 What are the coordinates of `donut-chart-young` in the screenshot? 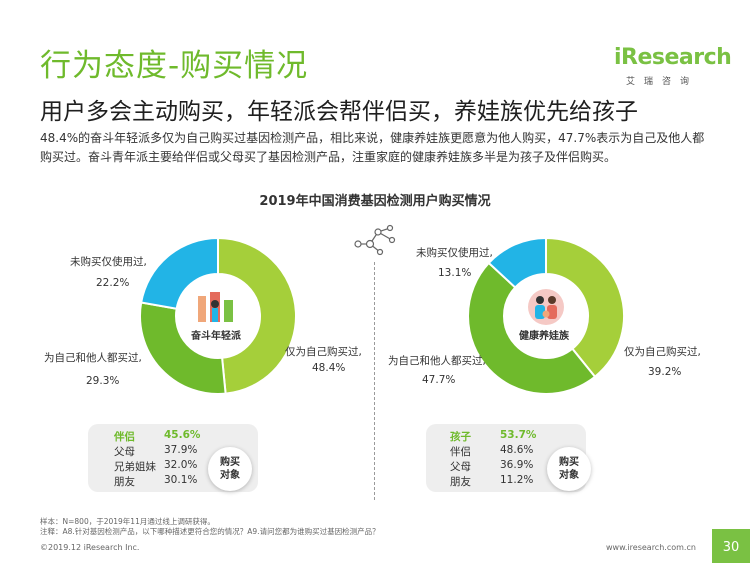 It's located at (218, 315).